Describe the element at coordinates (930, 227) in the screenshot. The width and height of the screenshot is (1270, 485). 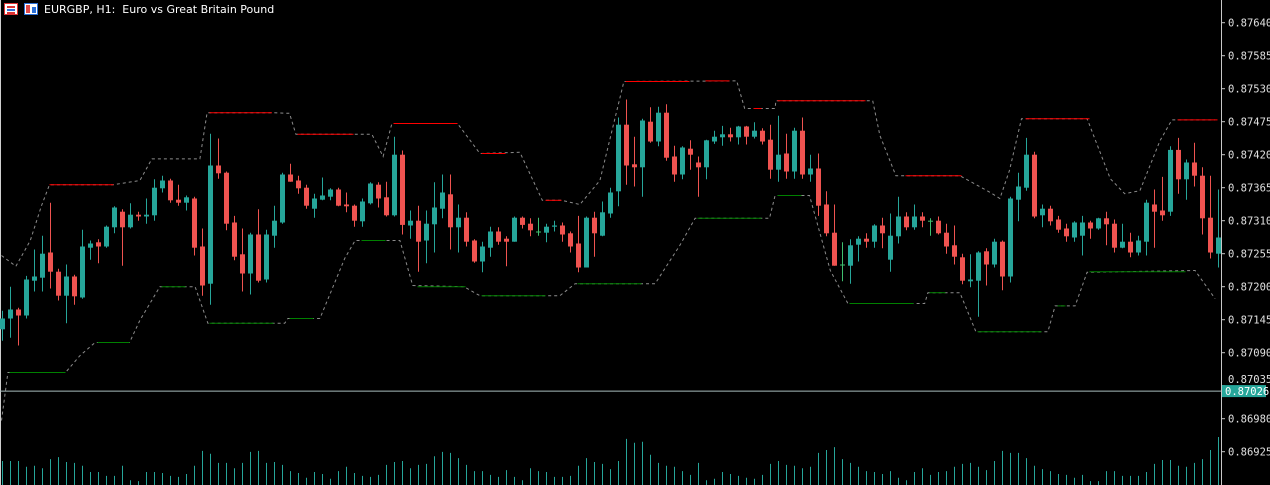
I see `doji-candle` at that location.